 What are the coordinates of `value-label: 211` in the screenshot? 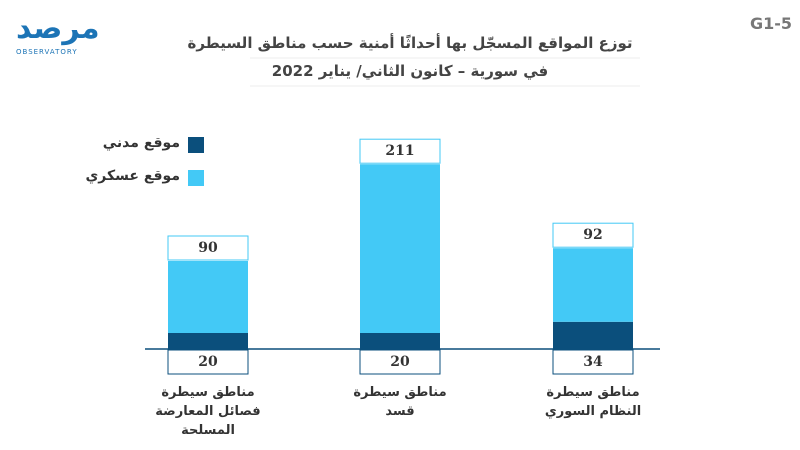 It's located at (400, 151).